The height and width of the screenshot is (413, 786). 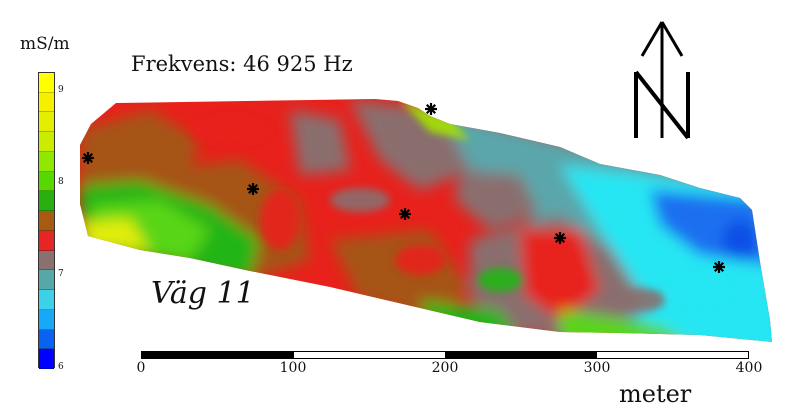 What do you see at coordinates (61, 274) in the screenshot?
I see `legend-tick-label: 7` at bounding box center [61, 274].